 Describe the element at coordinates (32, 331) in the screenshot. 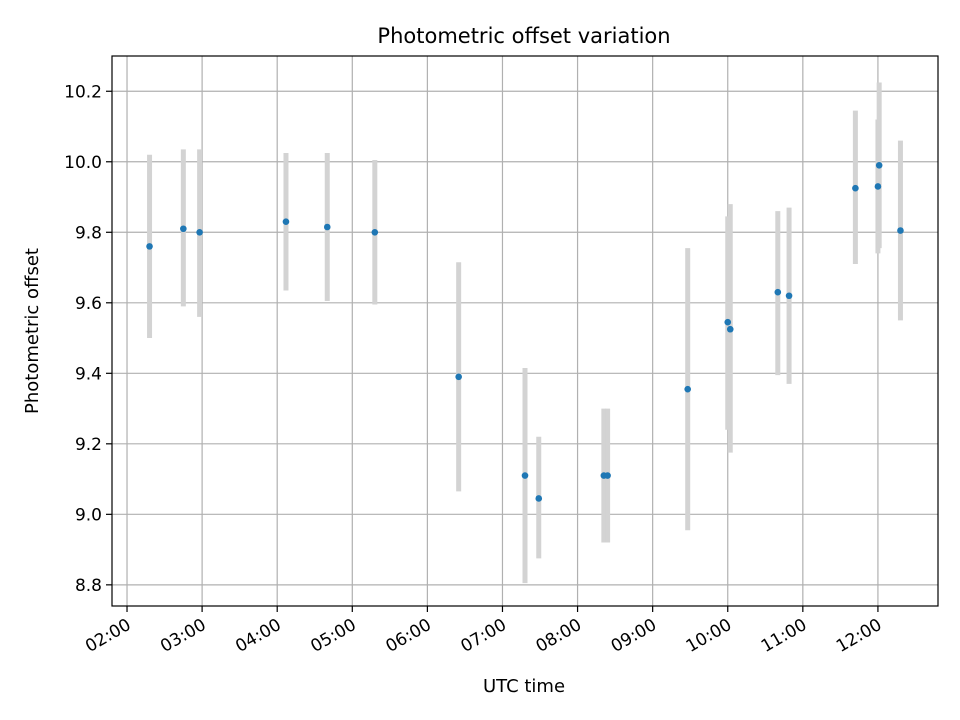

I see `y-axis-label: Photometric offset` at that location.